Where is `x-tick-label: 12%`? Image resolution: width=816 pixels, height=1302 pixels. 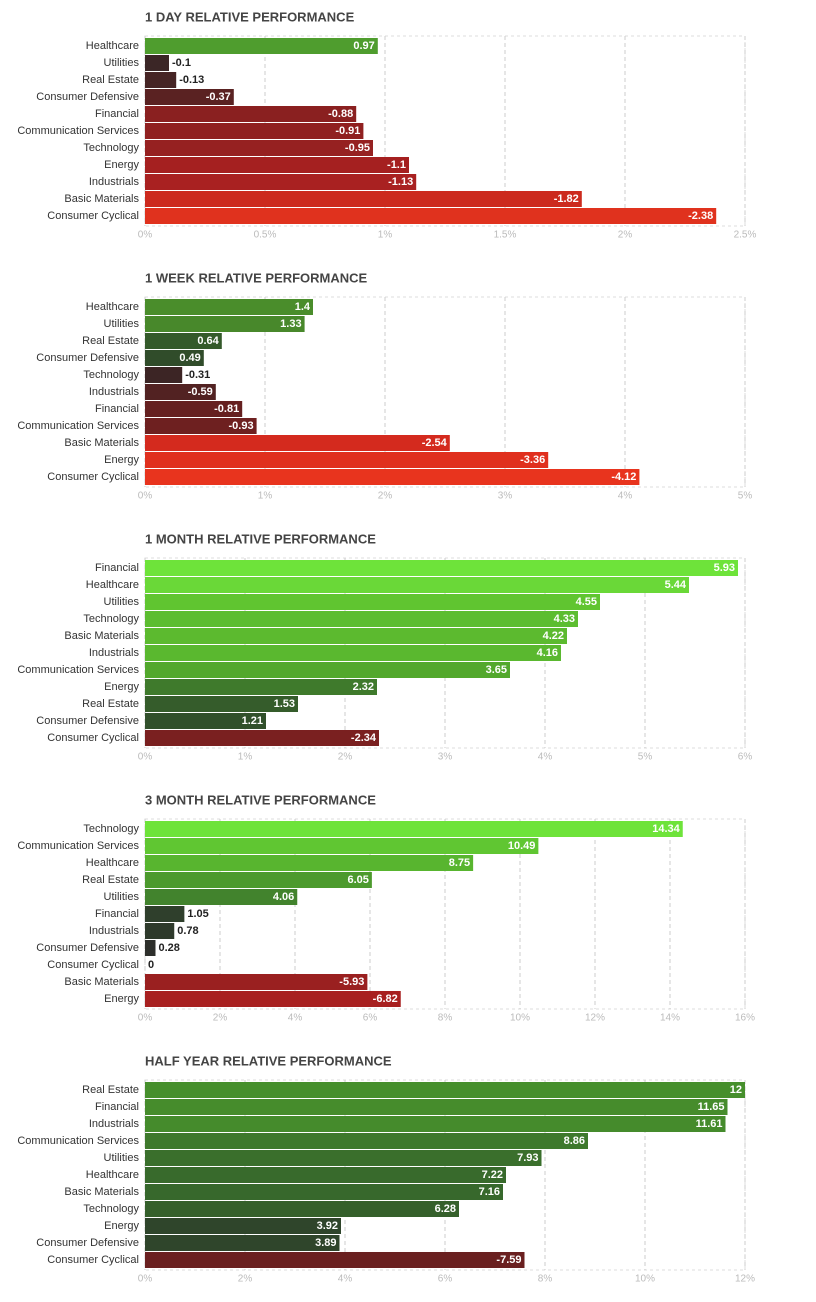 x-tick-label: 12% is located at coordinates (595, 1018).